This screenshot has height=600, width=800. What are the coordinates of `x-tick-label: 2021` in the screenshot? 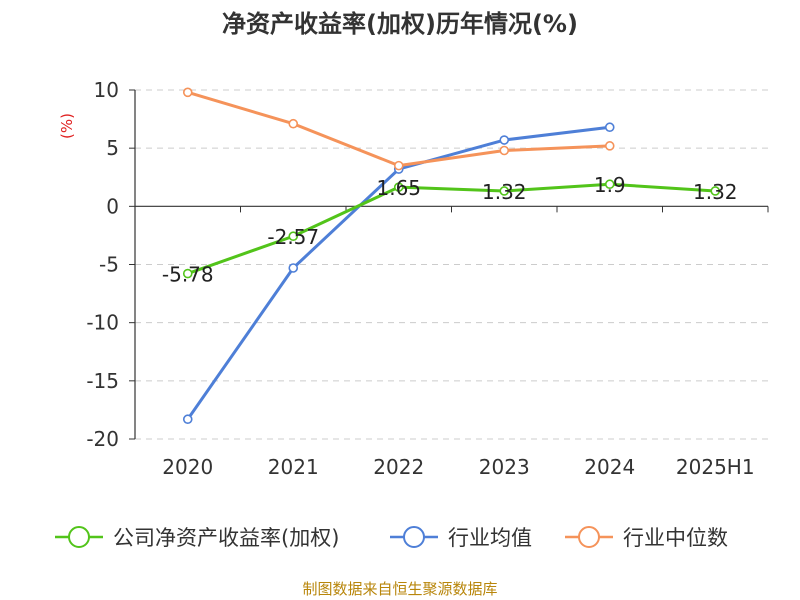 It's located at (293, 467).